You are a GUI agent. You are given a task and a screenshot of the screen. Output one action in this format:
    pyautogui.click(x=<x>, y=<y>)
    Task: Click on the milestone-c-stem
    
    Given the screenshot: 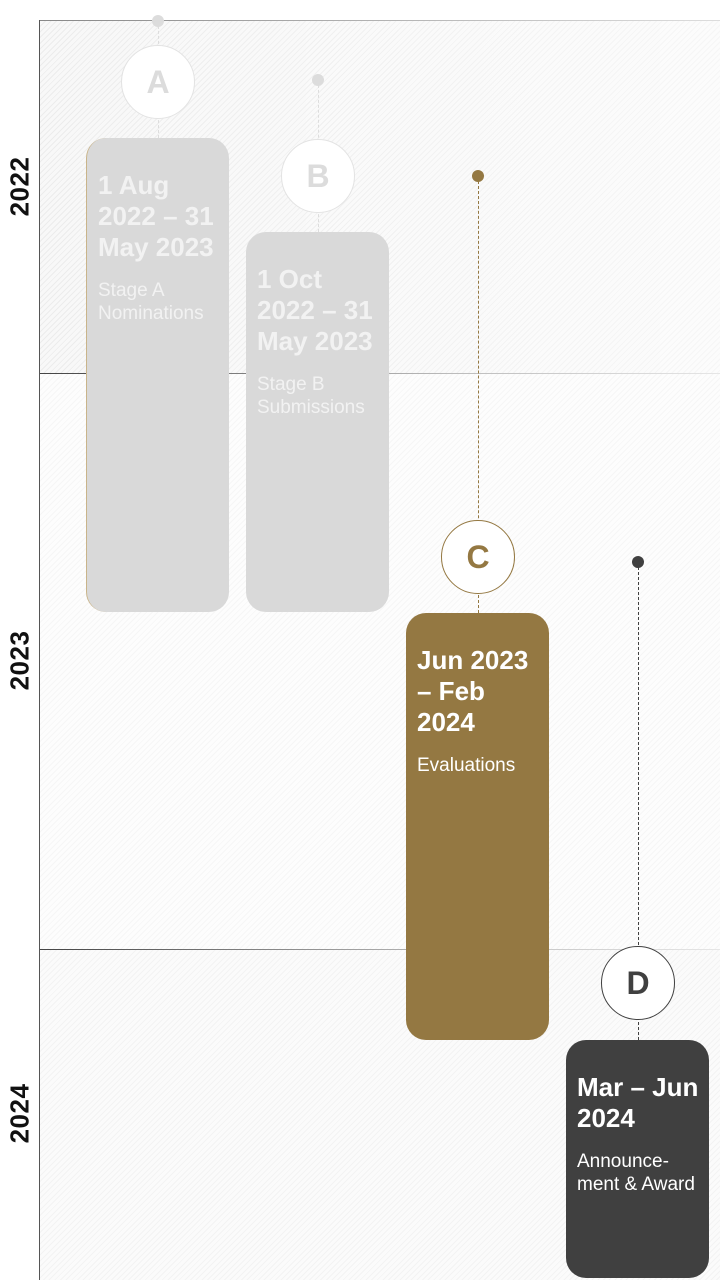 What is the action you would take?
    pyautogui.click(x=478, y=394)
    